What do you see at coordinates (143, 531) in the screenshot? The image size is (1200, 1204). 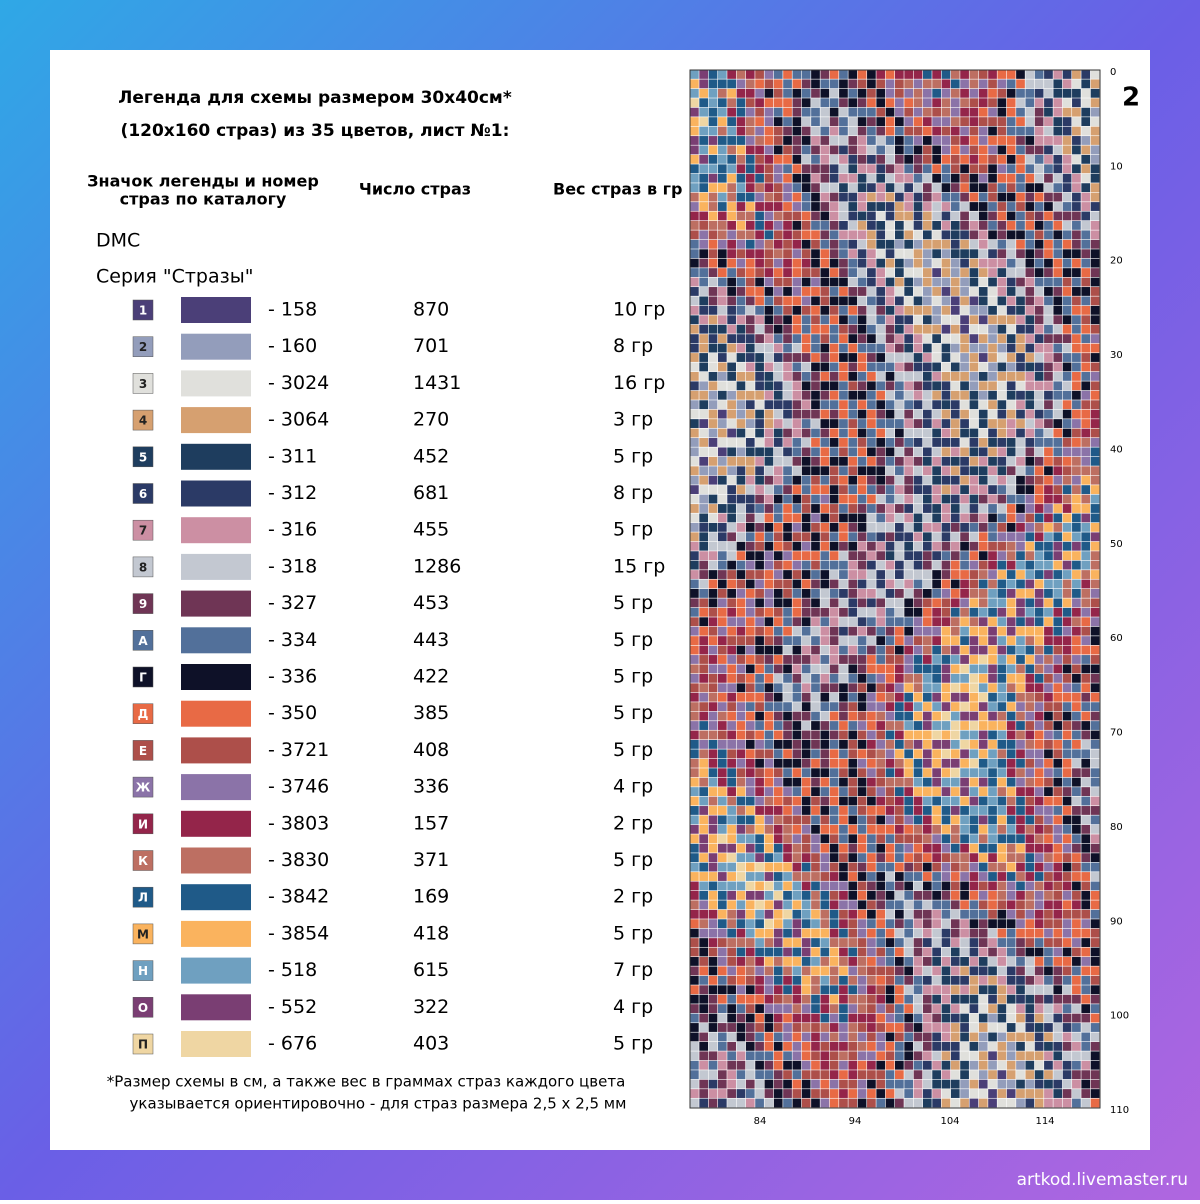 I see `symbol: 7` at bounding box center [143, 531].